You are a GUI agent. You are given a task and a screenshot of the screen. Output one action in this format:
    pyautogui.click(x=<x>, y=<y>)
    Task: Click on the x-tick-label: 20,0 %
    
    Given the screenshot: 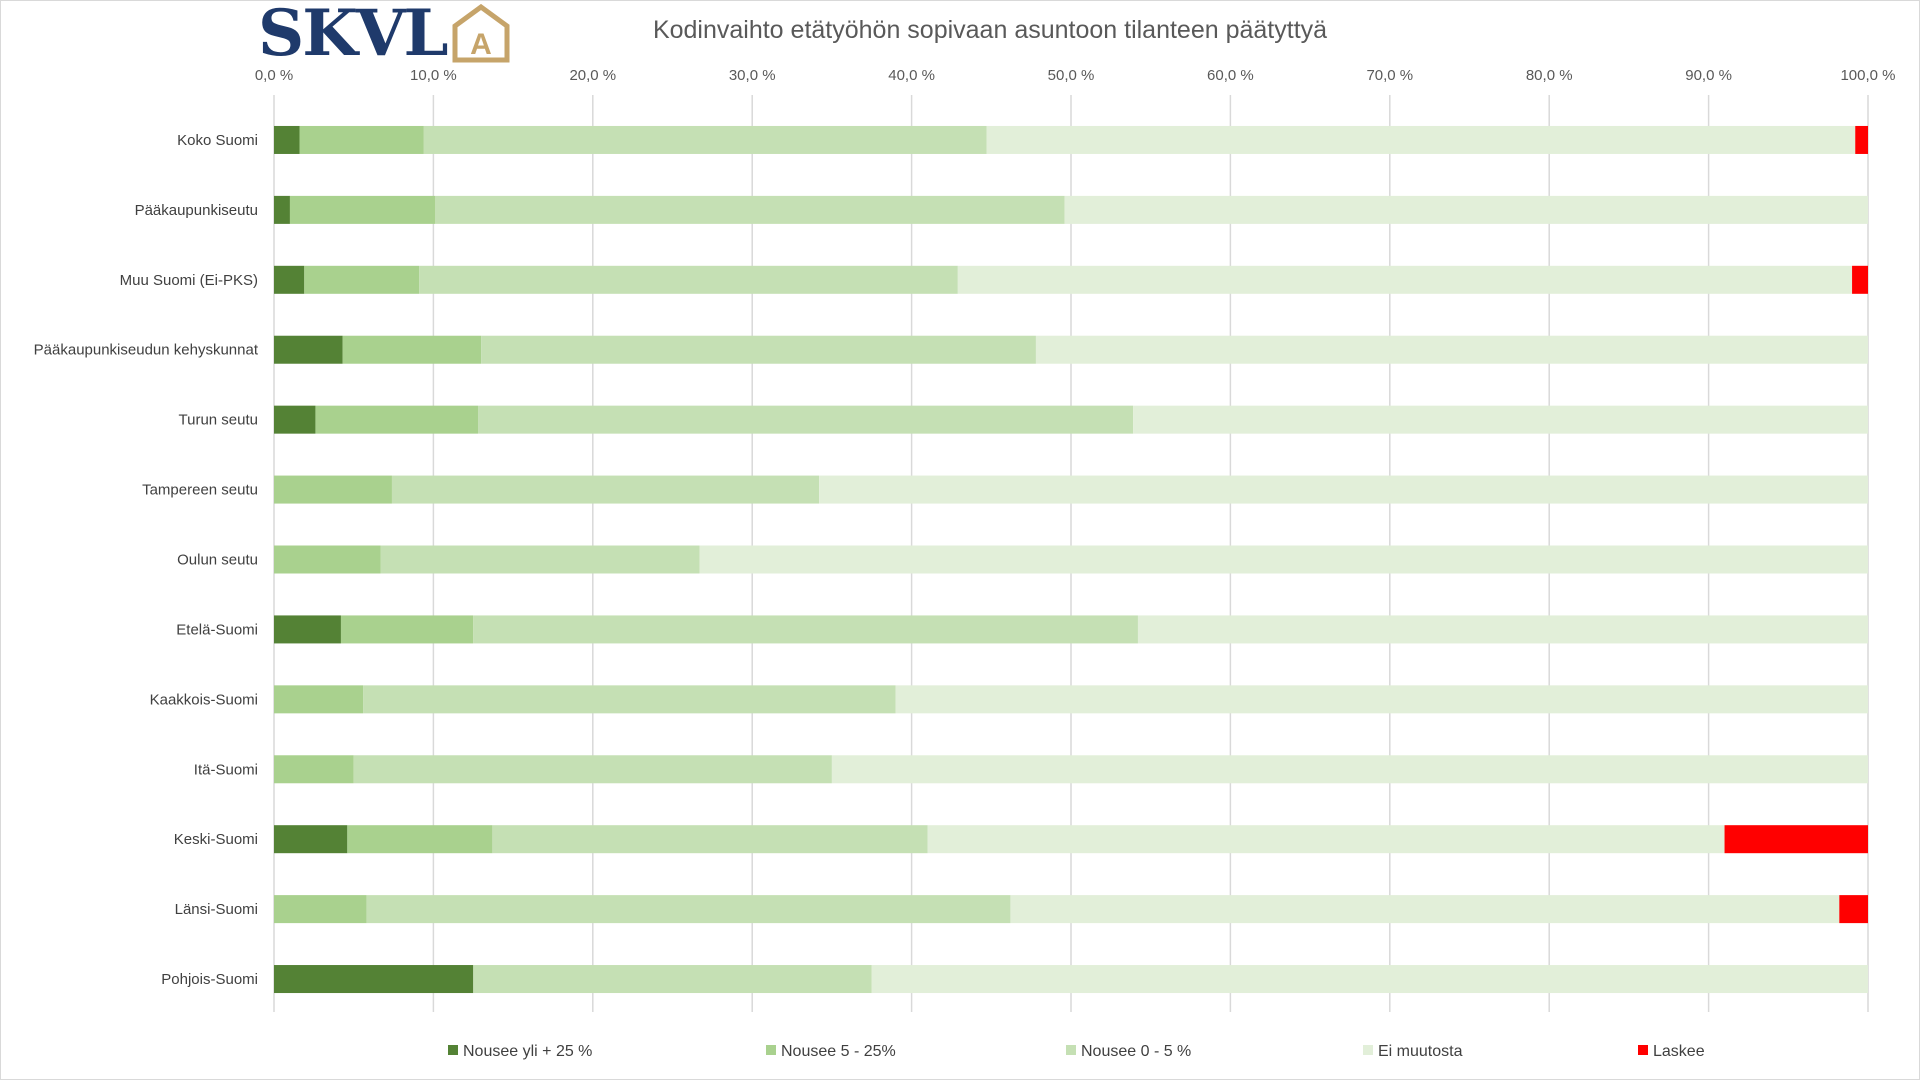 What is the action you would take?
    pyautogui.click(x=592, y=75)
    